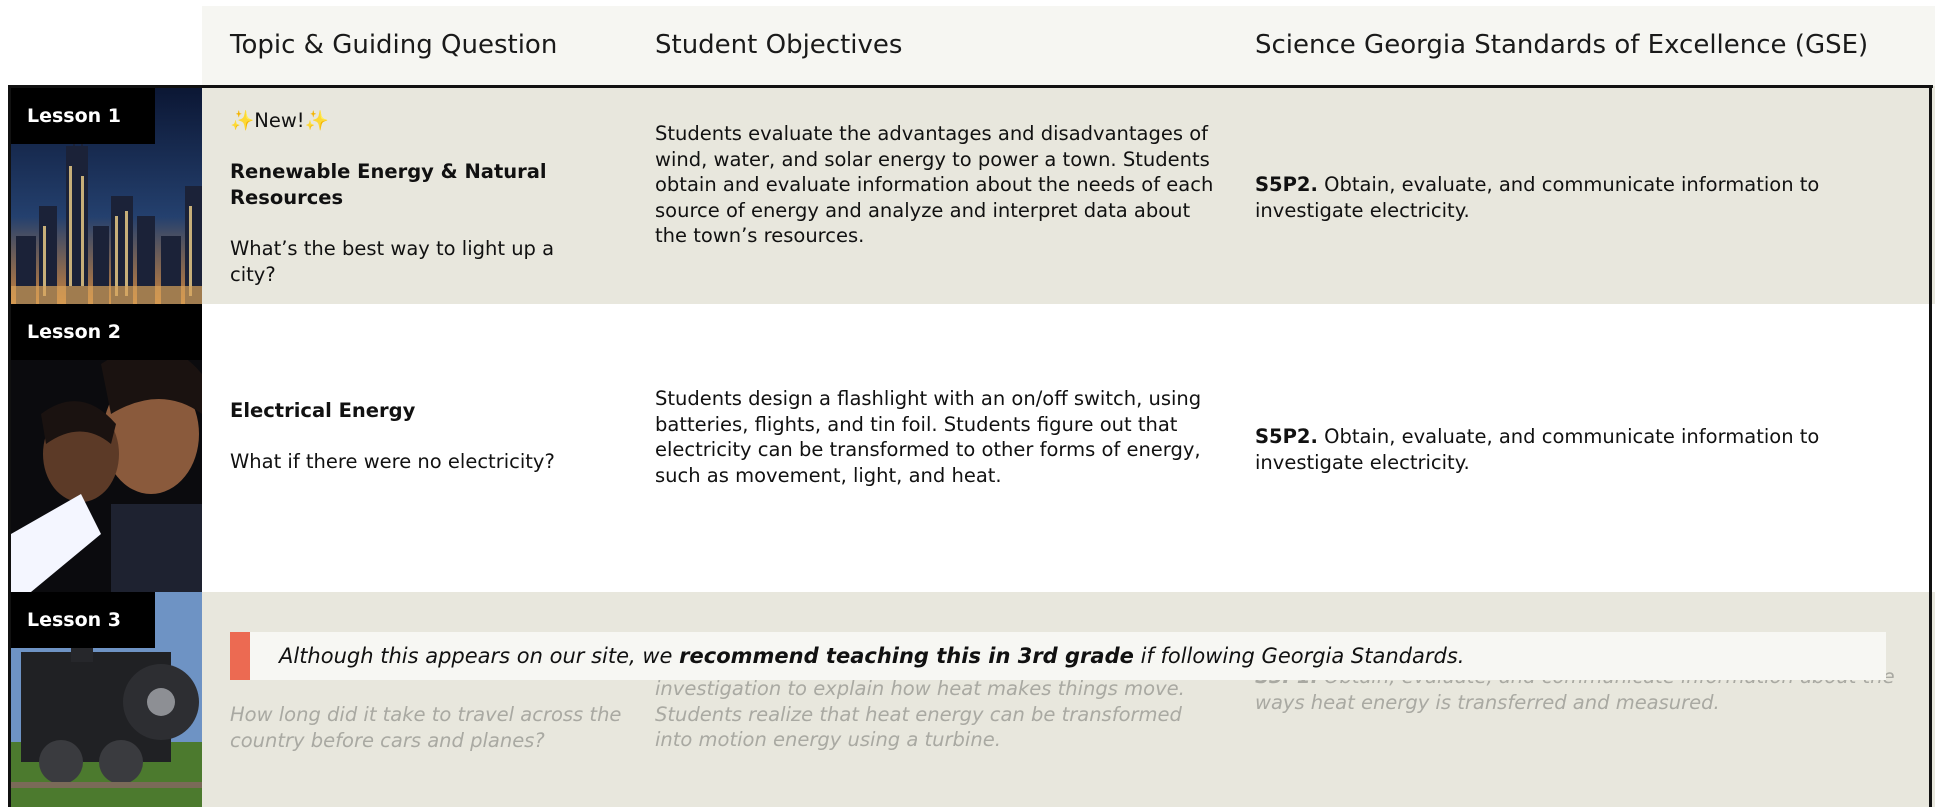 This screenshot has width=1935, height=807. I want to click on notice-text-after: if following Georgia Standards., so click(1302, 656).